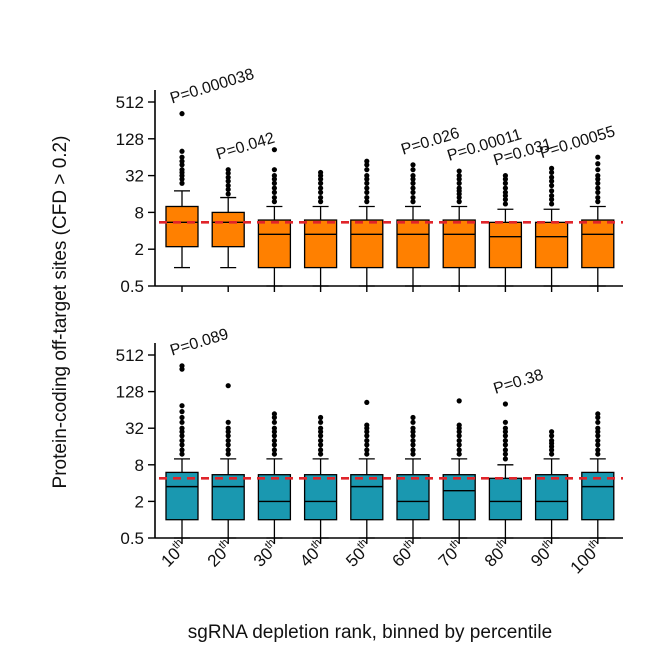 Image resolution: width=647 pixels, height=647 pixels. Describe the element at coordinates (212, 87) in the screenshot. I see `p-value-label: P=0.000038` at that location.